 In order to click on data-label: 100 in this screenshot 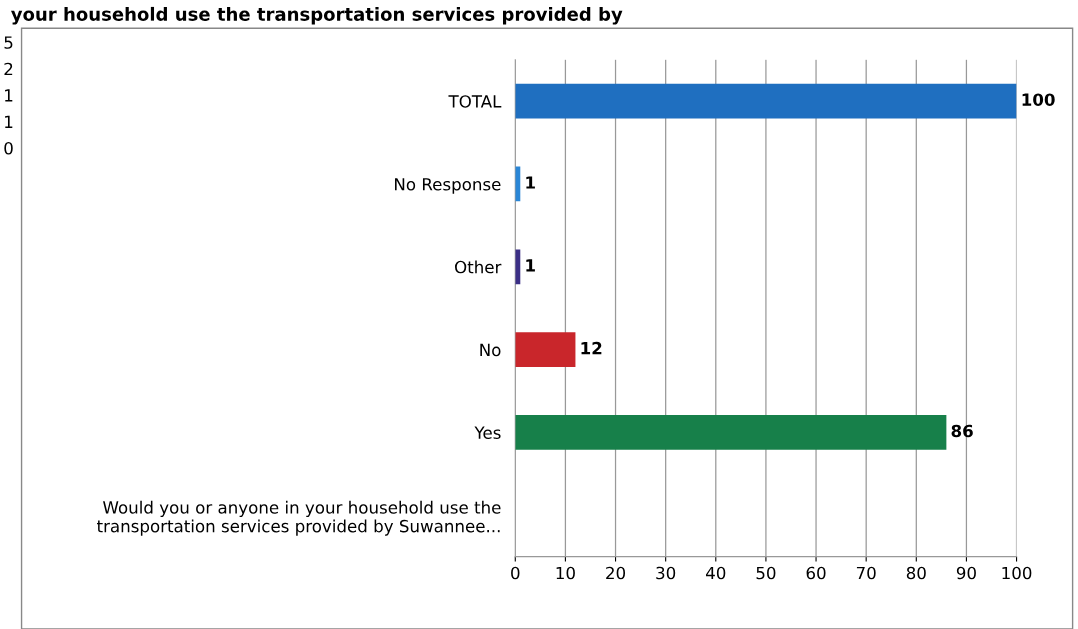, I will do `click(1038, 99)`.